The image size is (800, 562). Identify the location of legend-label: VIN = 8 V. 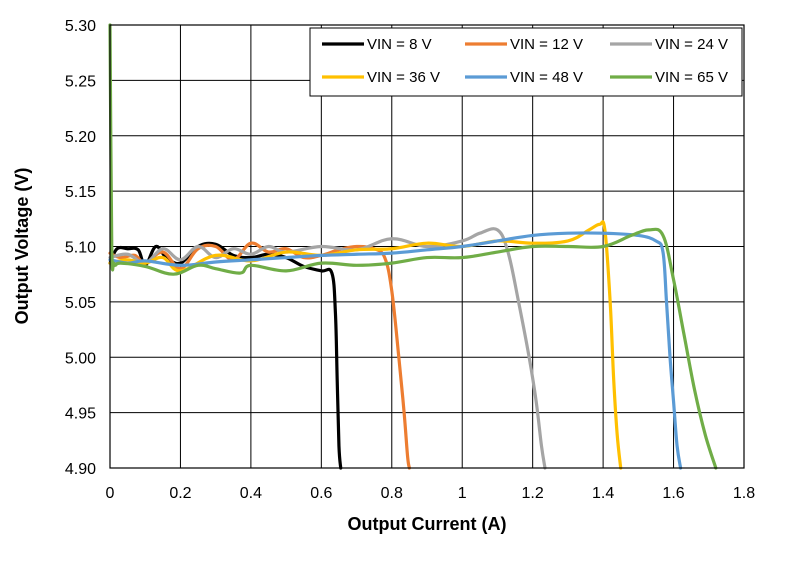
(399, 44).